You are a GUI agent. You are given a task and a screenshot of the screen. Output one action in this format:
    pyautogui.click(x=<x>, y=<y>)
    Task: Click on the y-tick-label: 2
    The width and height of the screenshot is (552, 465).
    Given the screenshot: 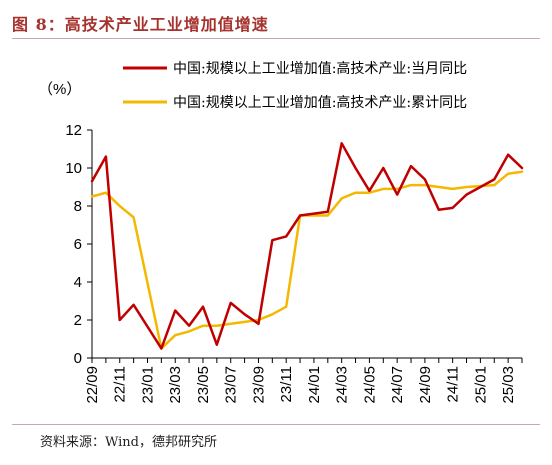 What is the action you would take?
    pyautogui.click(x=78, y=320)
    